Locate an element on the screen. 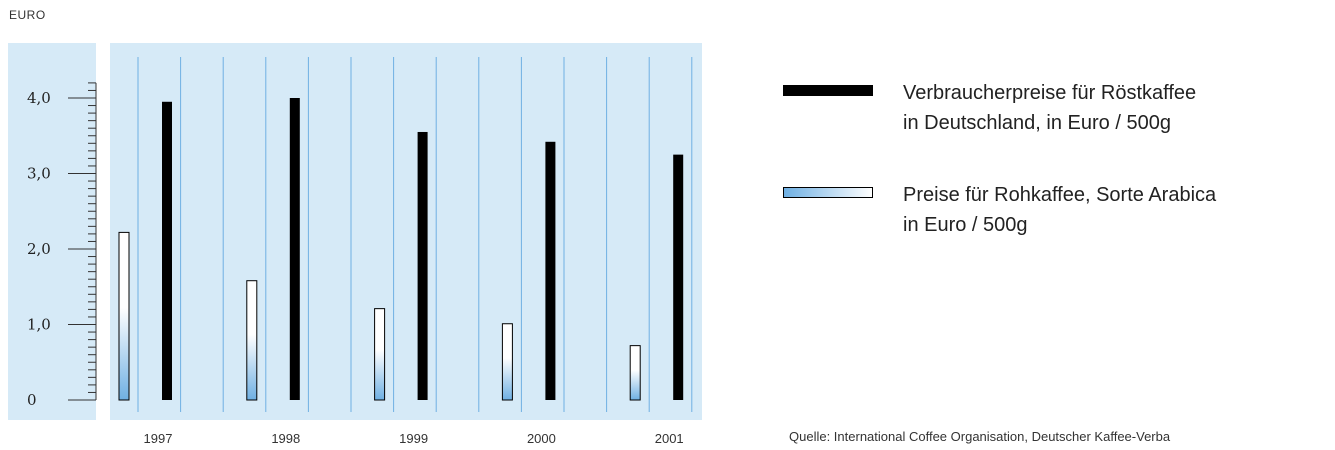 This screenshot has height=450, width=1335. y-tick-label: 1,0 is located at coordinates (39, 325).